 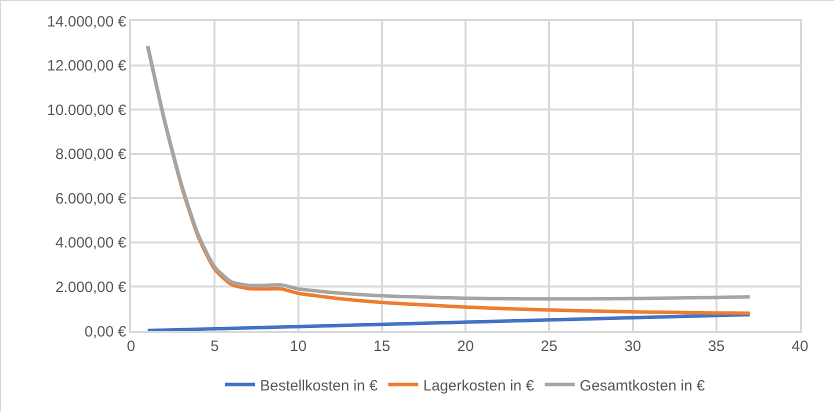 I want to click on y-tick-label: 12.000,00 €, so click(x=87, y=66).